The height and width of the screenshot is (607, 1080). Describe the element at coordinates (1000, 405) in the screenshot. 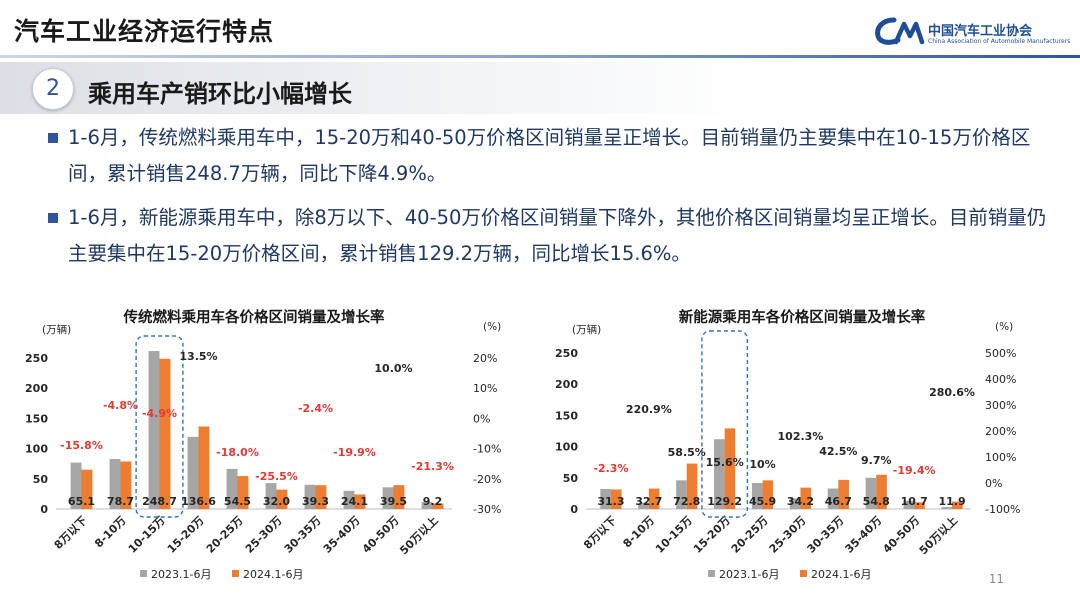

I see `y2-tick-label: 300%` at that location.